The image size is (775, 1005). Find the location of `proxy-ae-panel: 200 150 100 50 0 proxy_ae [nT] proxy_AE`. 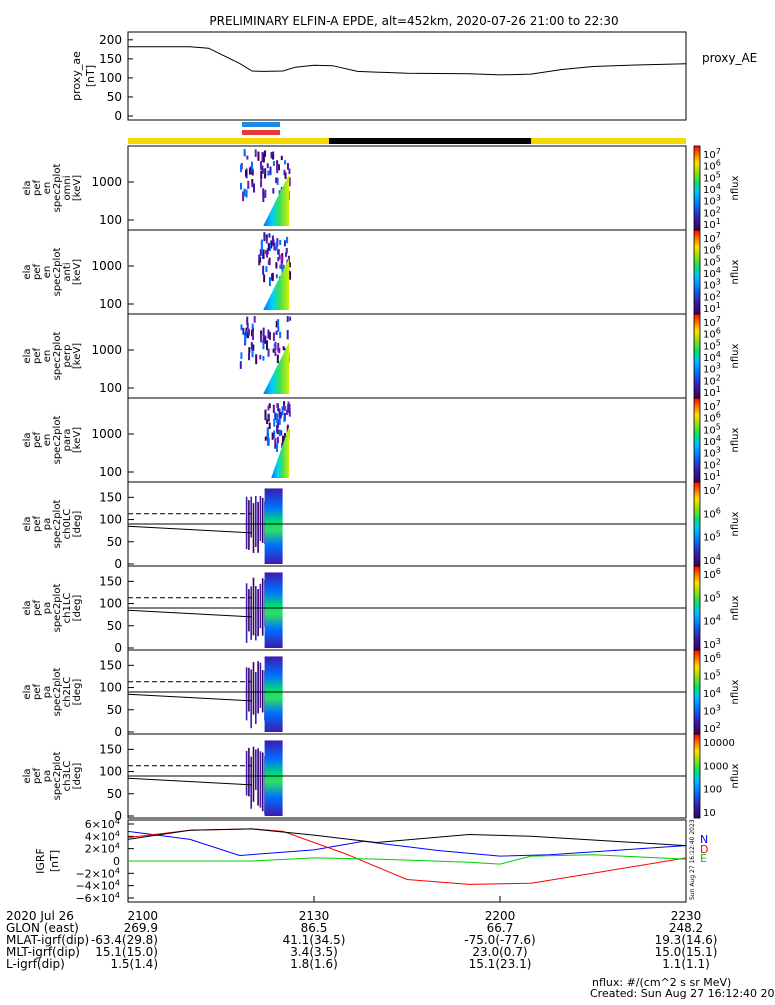

proxy-ae-panel: 200 150 100 50 0 proxy_ae [nT] proxy_AE is located at coordinates (413, 77).